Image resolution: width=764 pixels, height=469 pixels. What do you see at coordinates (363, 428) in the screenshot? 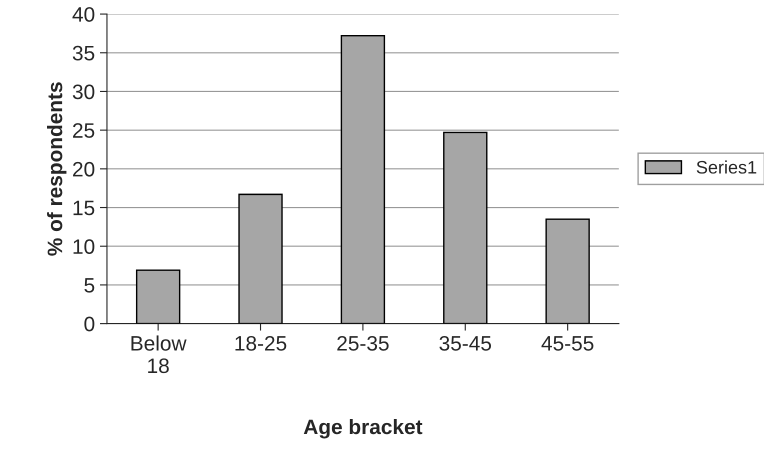
I see `x-axis-title: Age bracket` at bounding box center [363, 428].